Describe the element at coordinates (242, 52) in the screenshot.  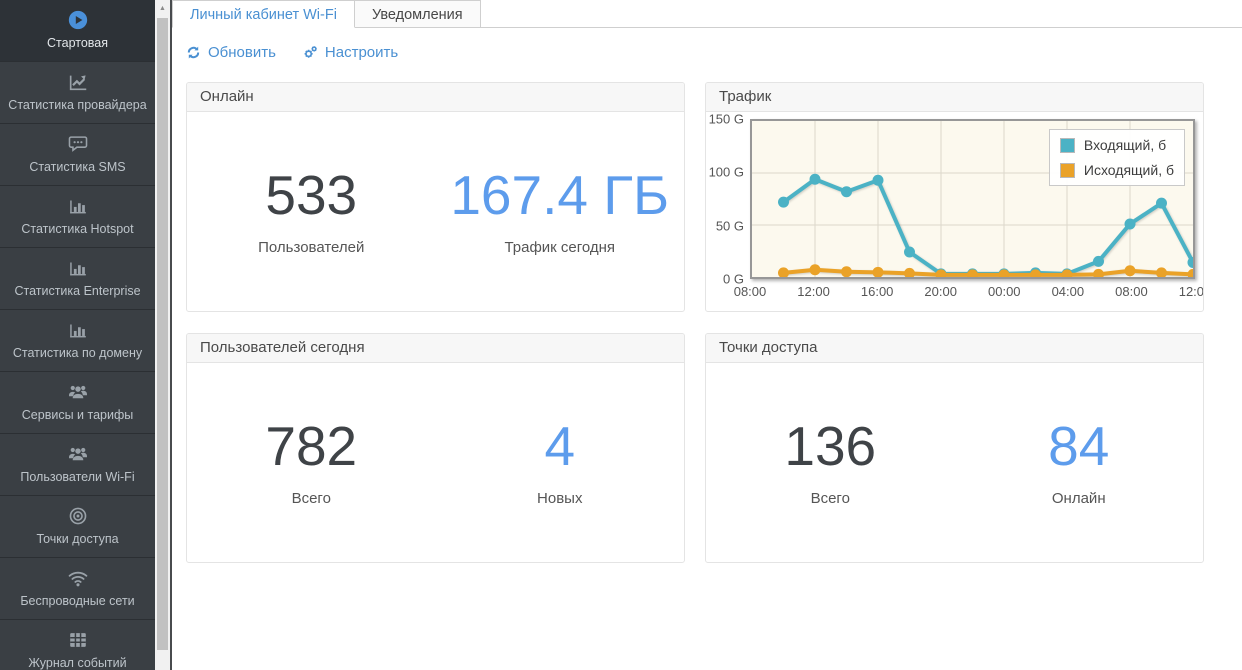
I see `refresh-label: Обновить` at that location.